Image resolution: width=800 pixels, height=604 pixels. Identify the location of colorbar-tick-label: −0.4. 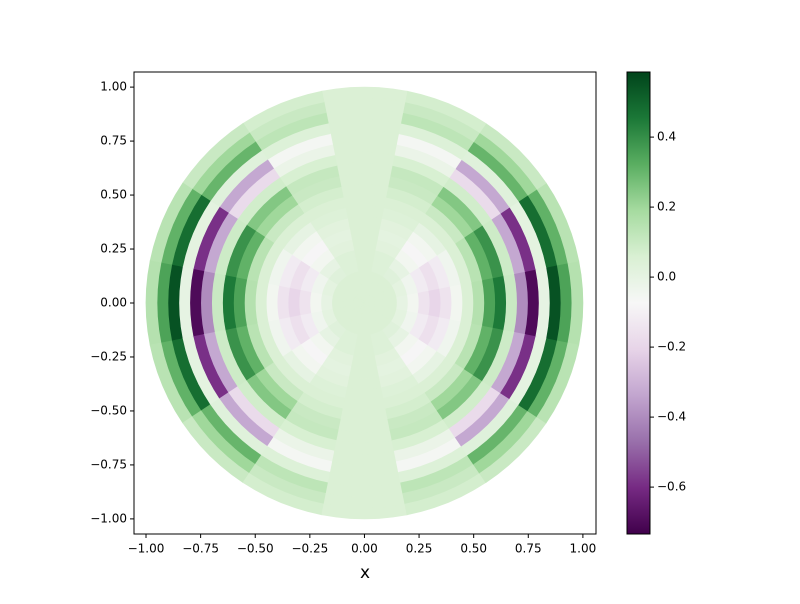
(671, 417).